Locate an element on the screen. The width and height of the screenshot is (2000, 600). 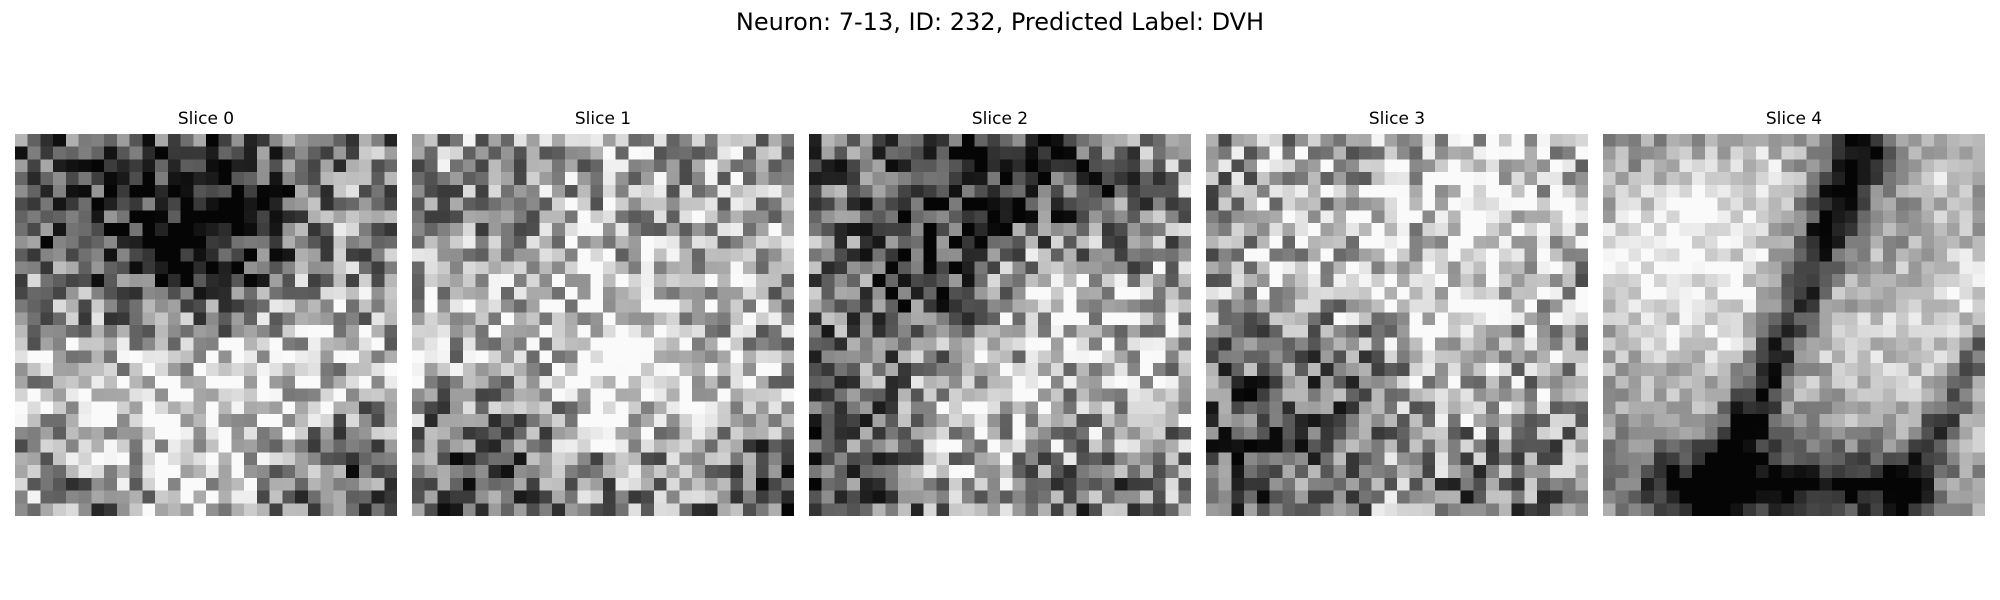
slice-panel-2: Slice 2 is located at coordinates (1000, 313).